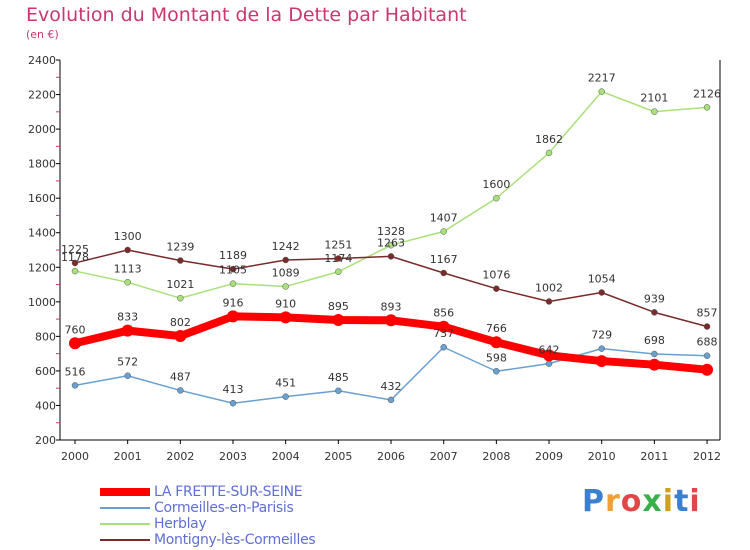 The image size is (750, 550). Describe the element at coordinates (391, 306) in the screenshot. I see `data-label: 893` at that location.